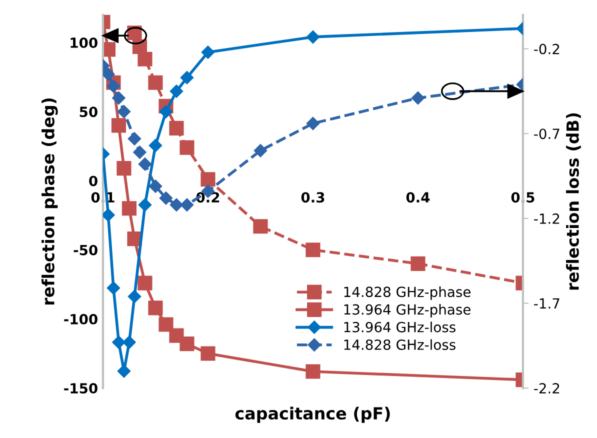 This screenshot has width=597, height=438. Describe the element at coordinates (573, 201) in the screenshot. I see `y2-axis-title: reflection loss (dB)` at that location.